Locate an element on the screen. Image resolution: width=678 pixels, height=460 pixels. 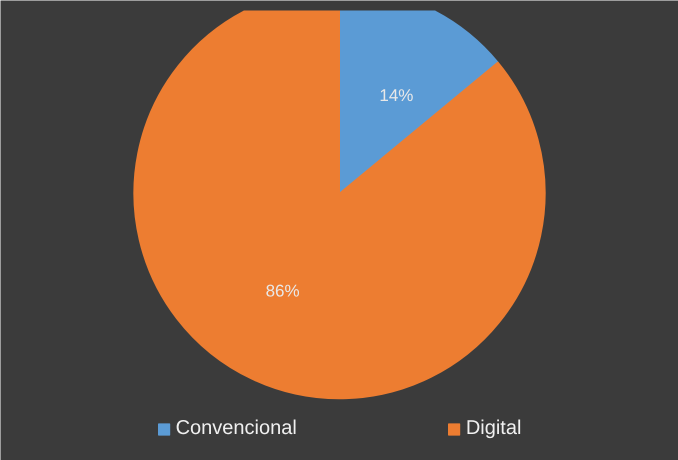
legend-label: Digital is located at coordinates (494, 428).